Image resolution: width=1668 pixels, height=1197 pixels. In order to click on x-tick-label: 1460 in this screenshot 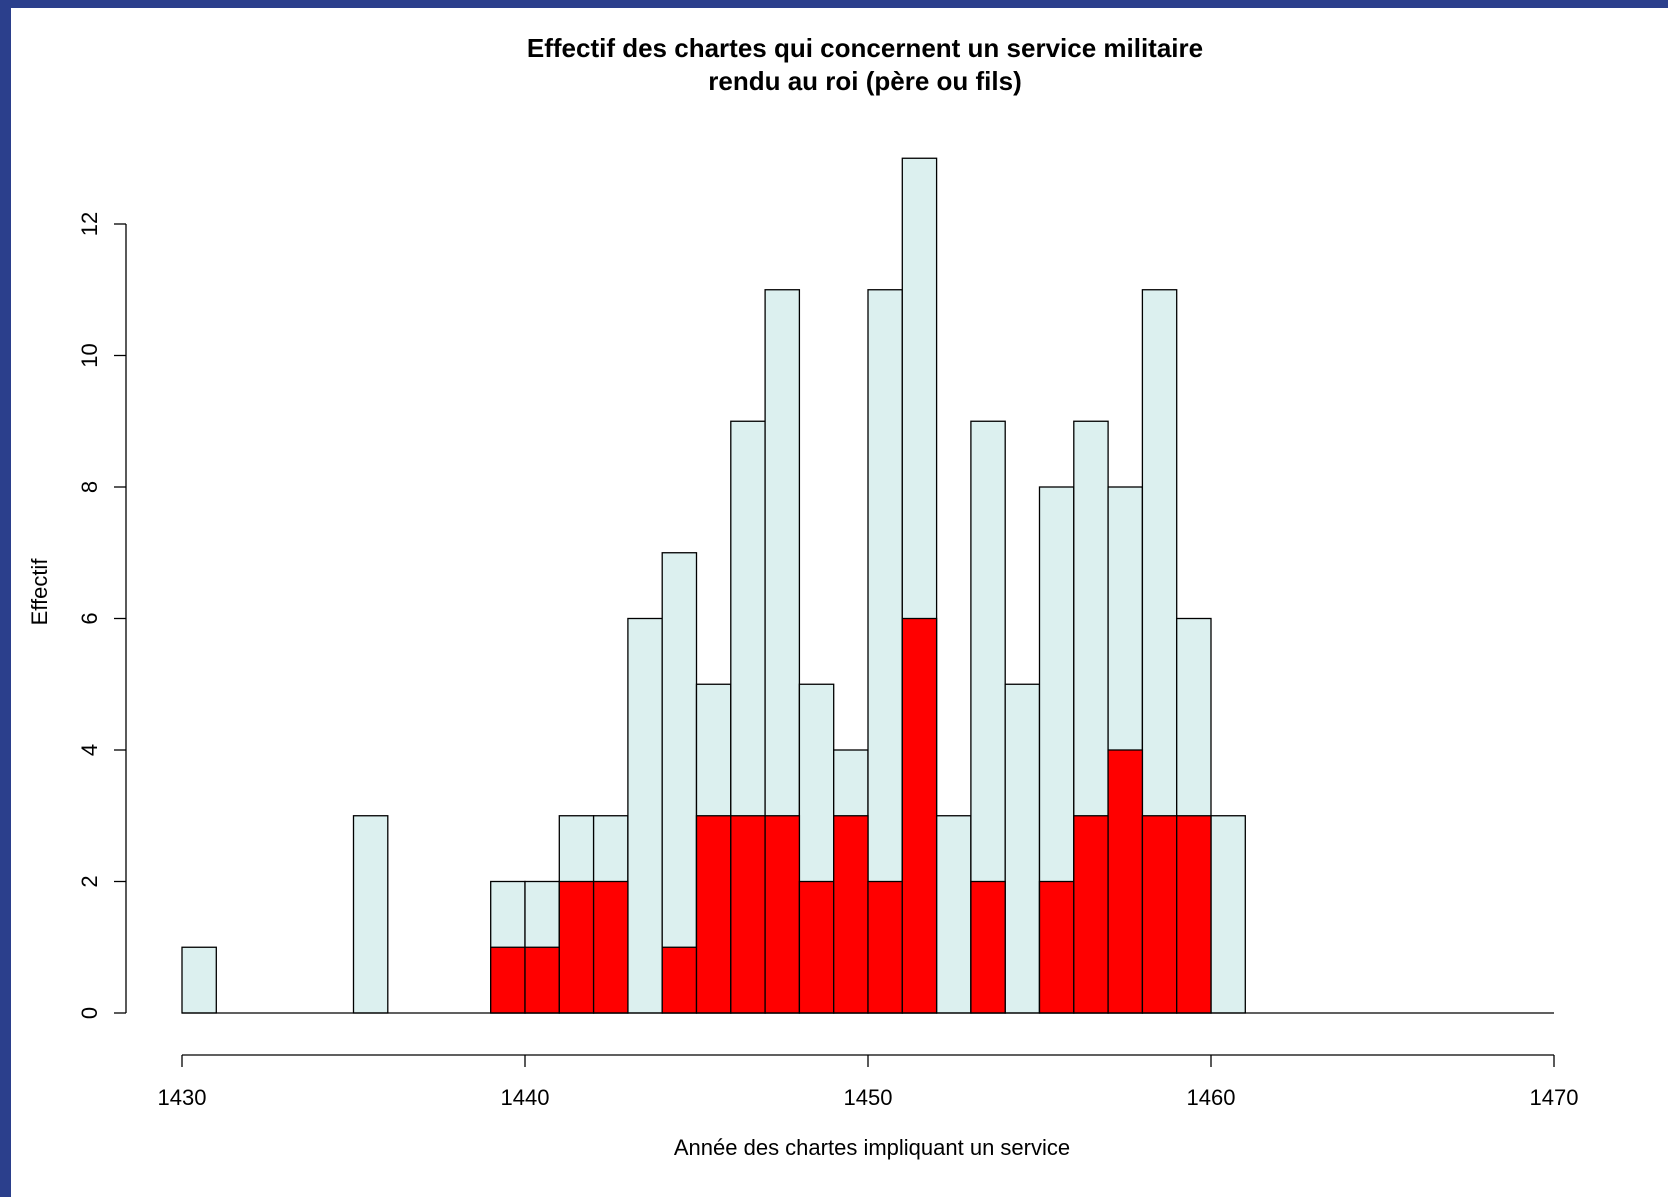, I will do `click(1211, 1097)`.